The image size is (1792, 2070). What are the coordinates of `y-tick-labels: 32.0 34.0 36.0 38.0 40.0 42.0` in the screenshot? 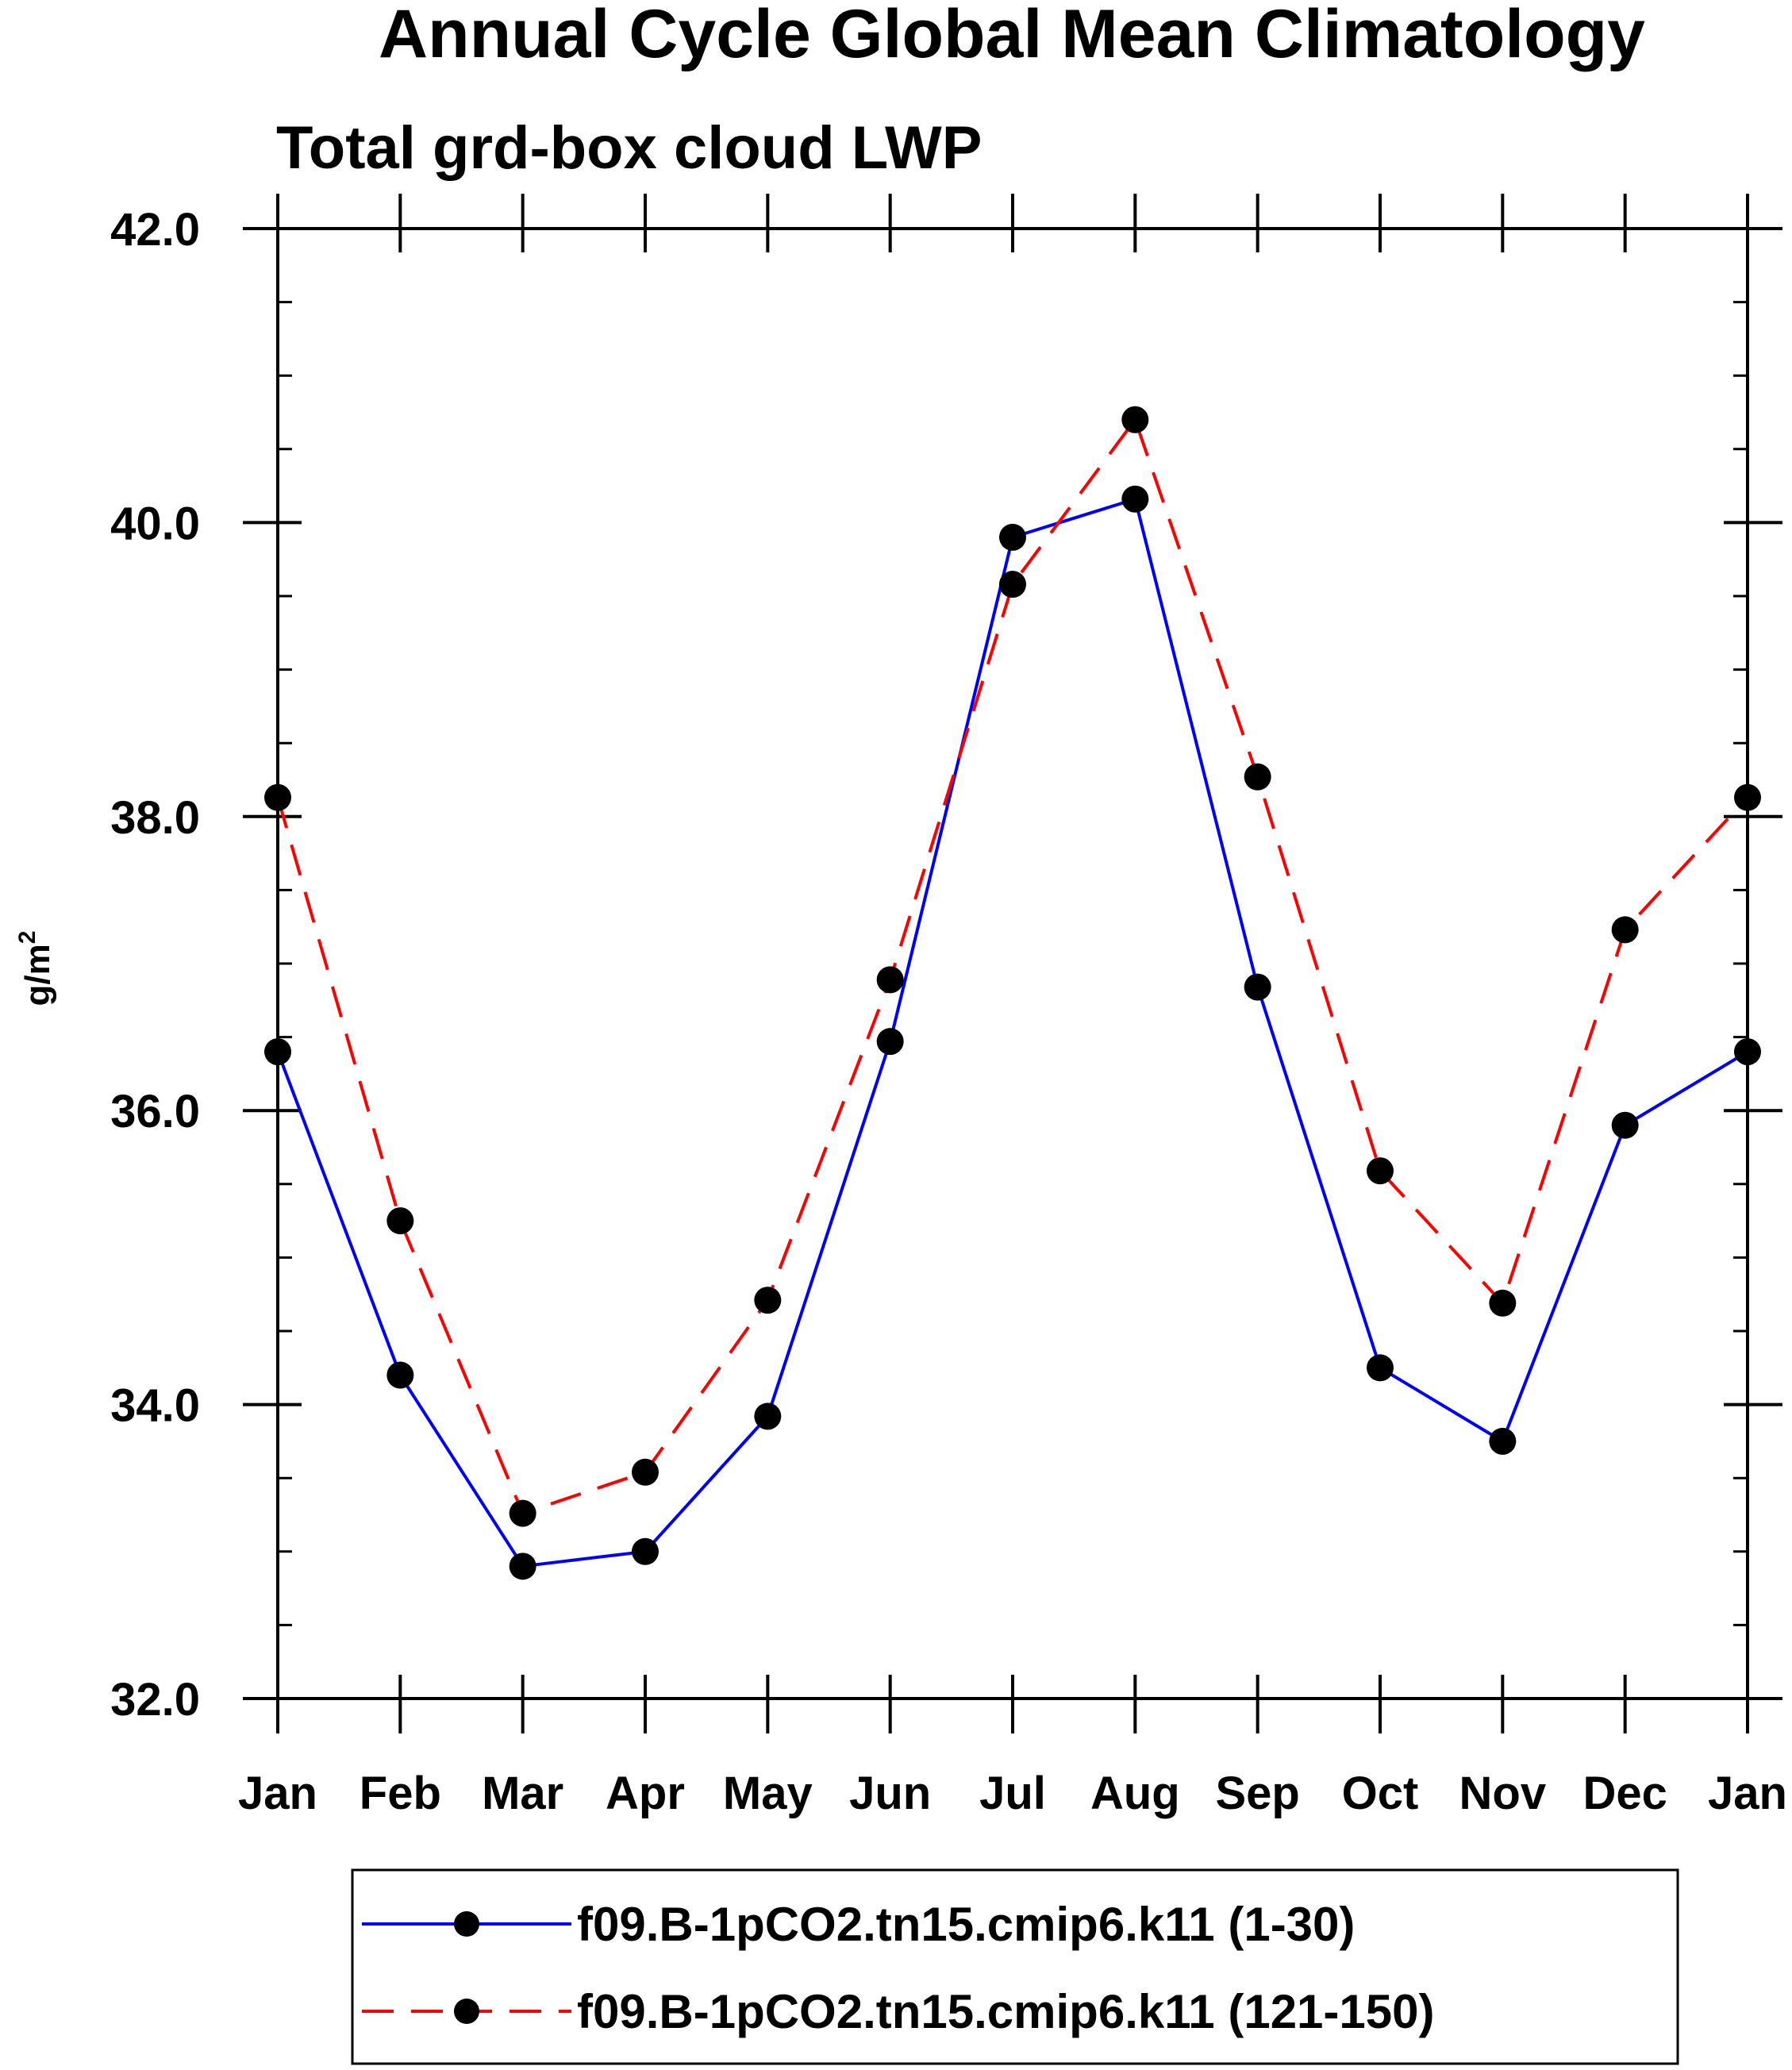 It's located at (155, 965).